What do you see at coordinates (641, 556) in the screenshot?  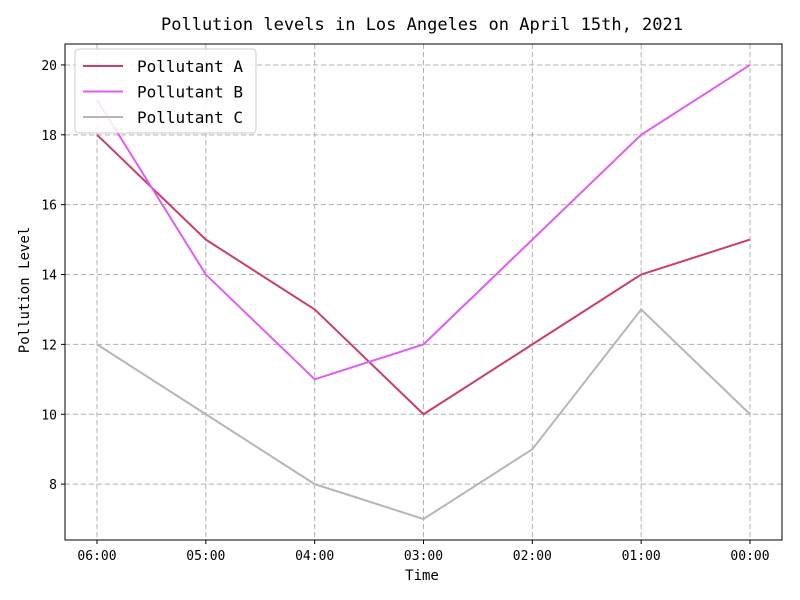 I see `x-tick-label: 01:00` at bounding box center [641, 556].